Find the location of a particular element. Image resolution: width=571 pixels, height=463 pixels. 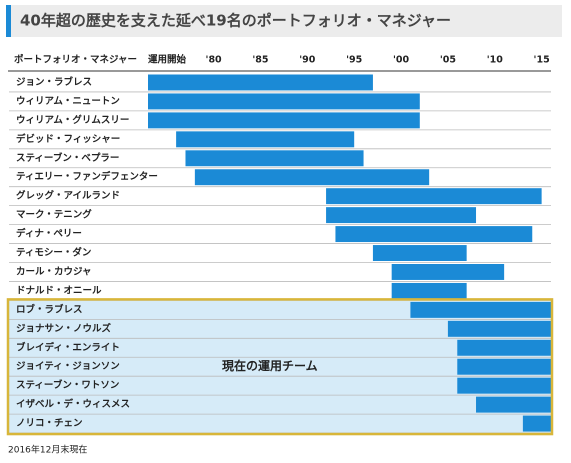

manager-name: ディナ・ペリー is located at coordinates (49, 234).